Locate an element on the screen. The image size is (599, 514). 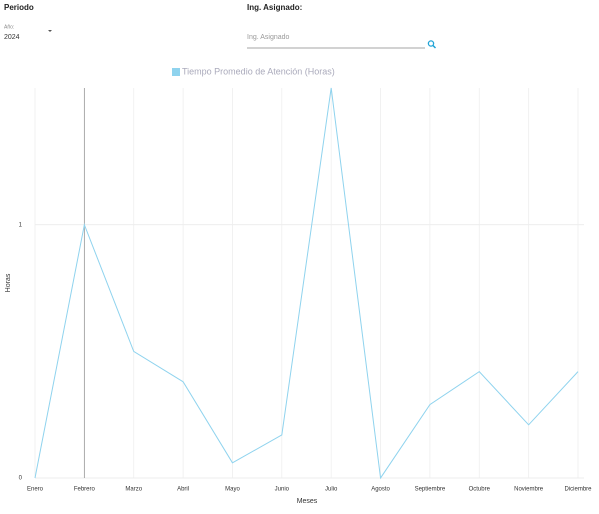
x-tick-label: Junio is located at coordinates (282, 490).